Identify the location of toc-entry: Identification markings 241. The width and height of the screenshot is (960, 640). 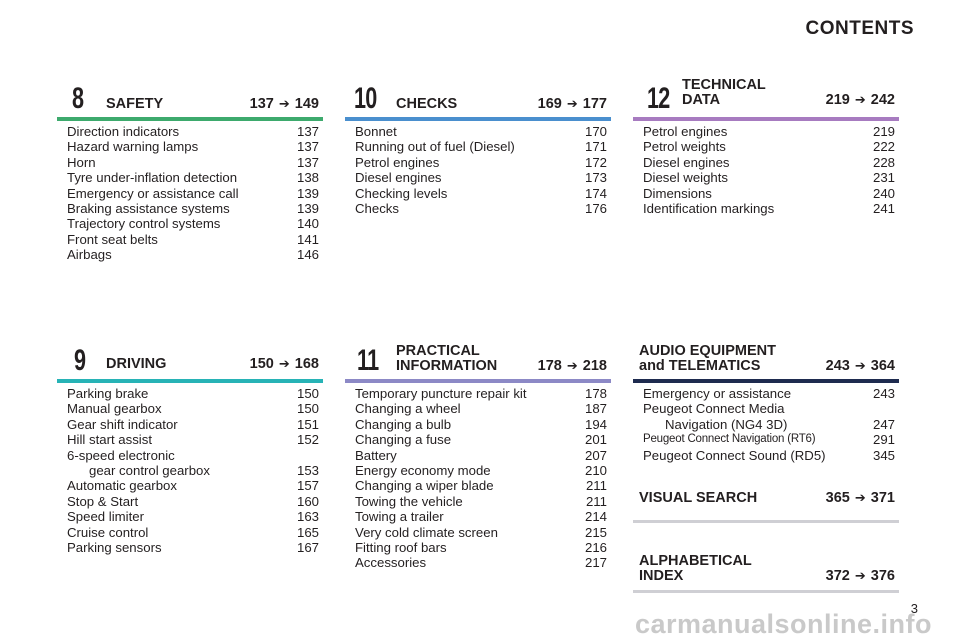
(769, 208).